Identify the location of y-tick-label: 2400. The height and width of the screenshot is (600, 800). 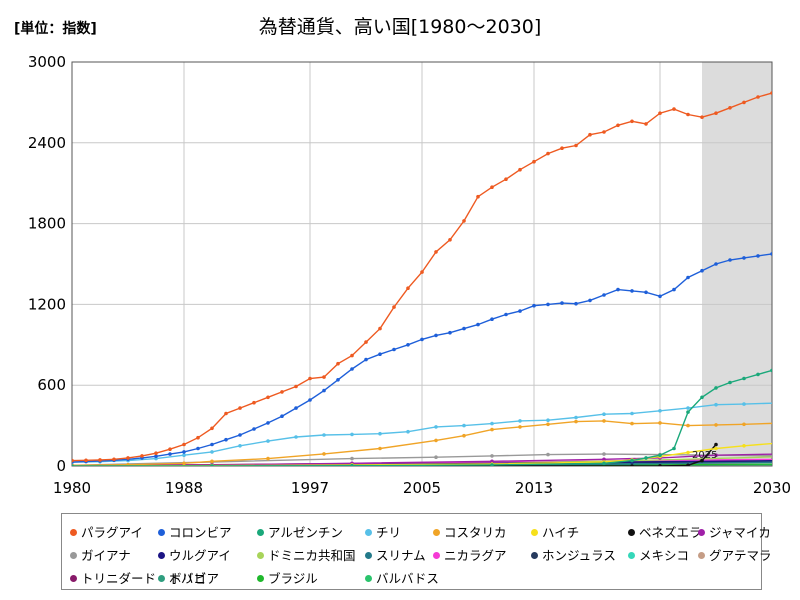
(47, 143).